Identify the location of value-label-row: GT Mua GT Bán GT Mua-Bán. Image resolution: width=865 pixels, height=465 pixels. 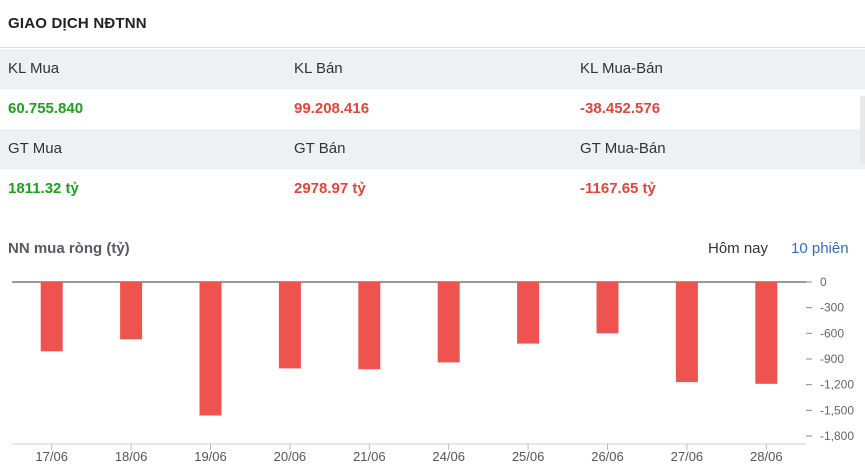
(432, 149).